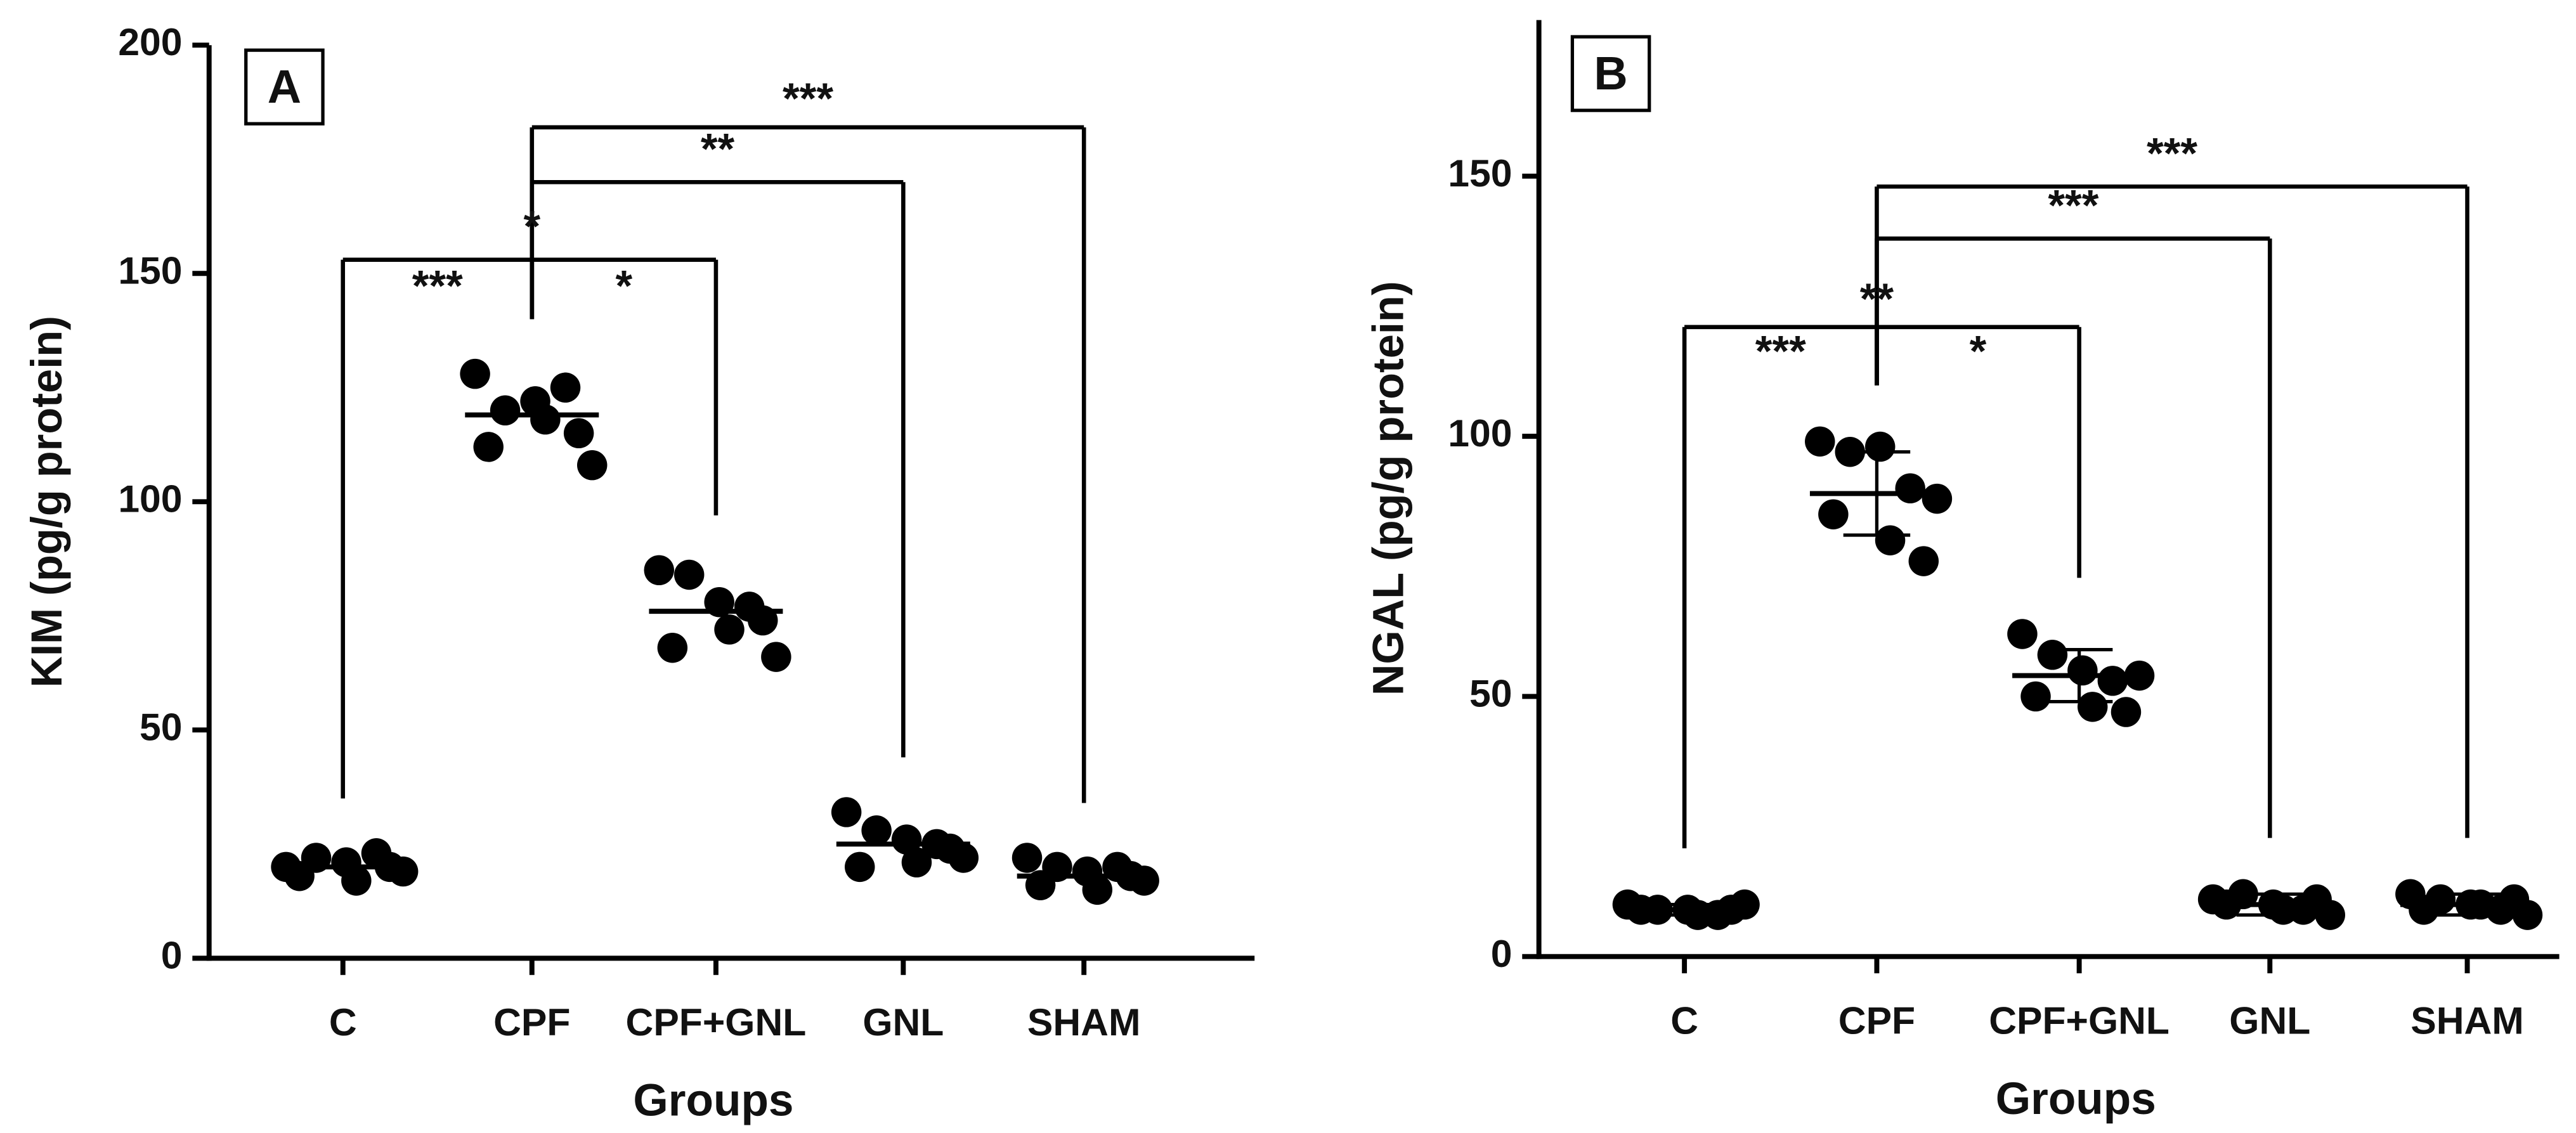 The height and width of the screenshot is (1133, 2576). Describe the element at coordinates (1389, 488) in the screenshot. I see `y-axis-label: NGAL (pg/g protein)` at that location.